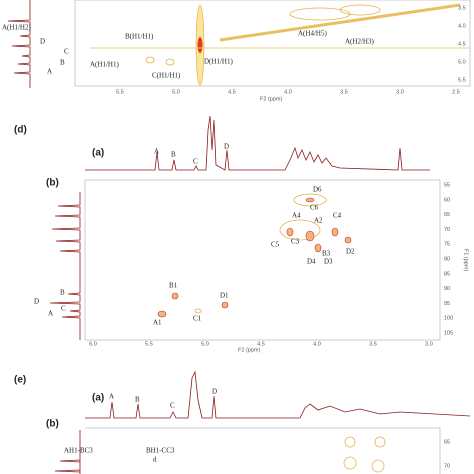 This screenshot has width=474, height=474. What do you see at coordinates (456, 92) in the screenshot?
I see `x-tick-label: 2.5` at bounding box center [456, 92].